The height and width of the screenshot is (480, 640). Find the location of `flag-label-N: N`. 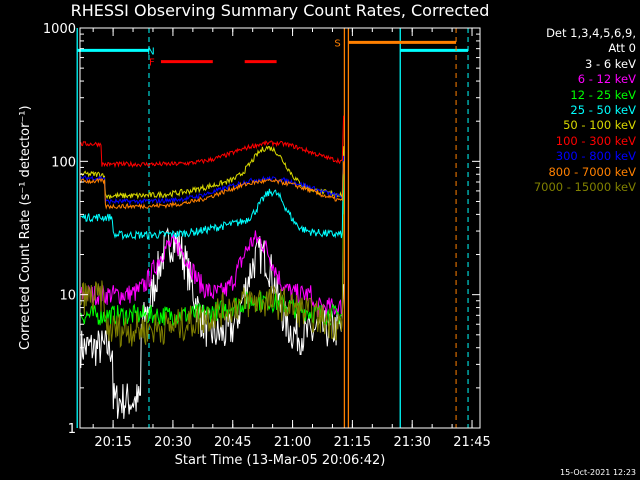

flag-label-N: N is located at coordinates (150, 51).